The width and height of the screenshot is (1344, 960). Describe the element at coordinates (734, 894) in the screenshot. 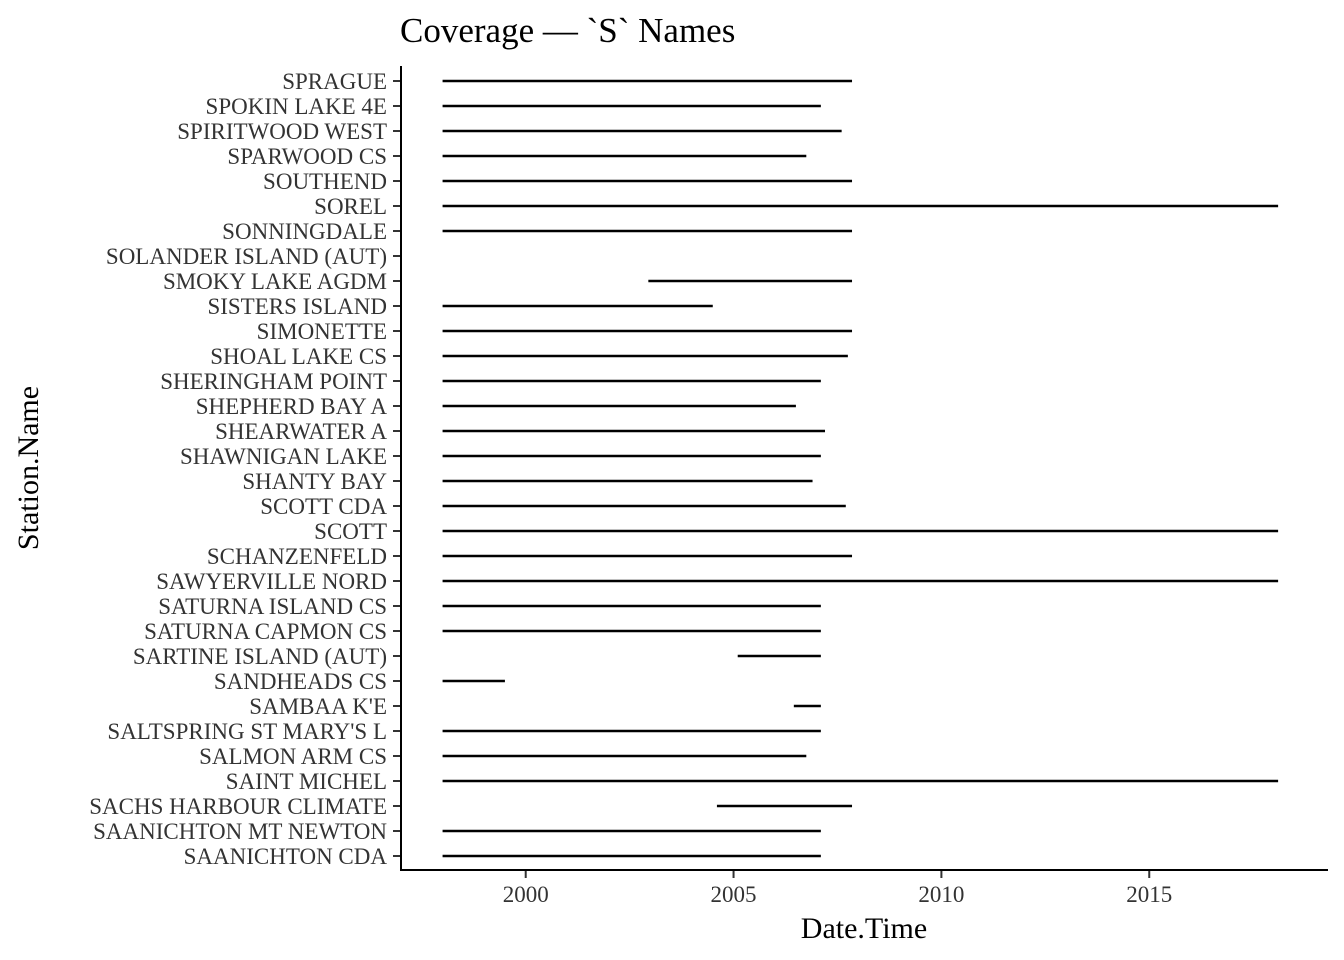

I see `x-tick-label: 2005` at that location.